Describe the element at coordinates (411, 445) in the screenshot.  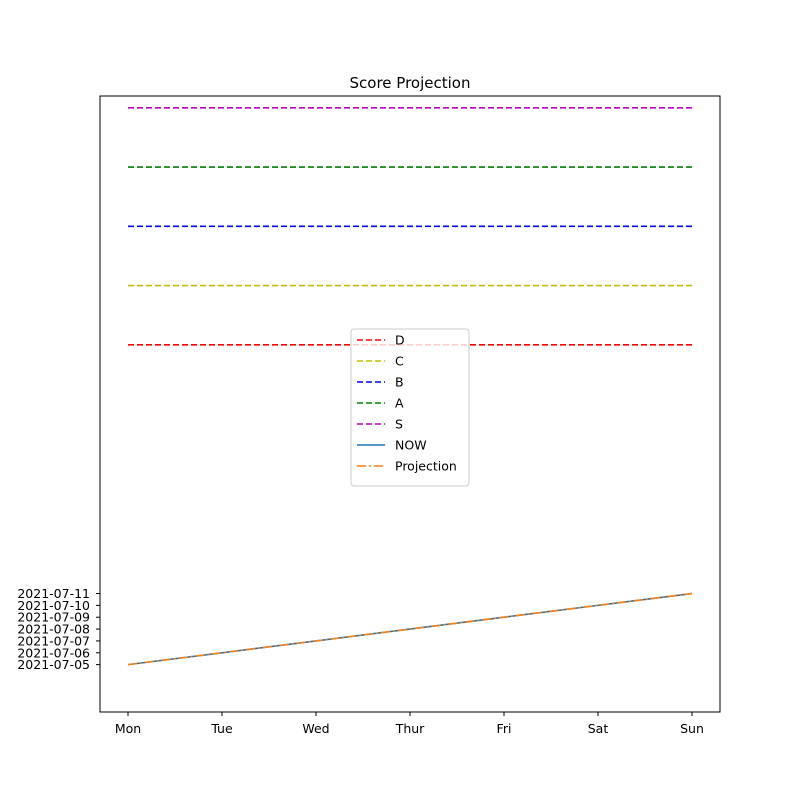
I see `legend-label-now: NOW` at that location.